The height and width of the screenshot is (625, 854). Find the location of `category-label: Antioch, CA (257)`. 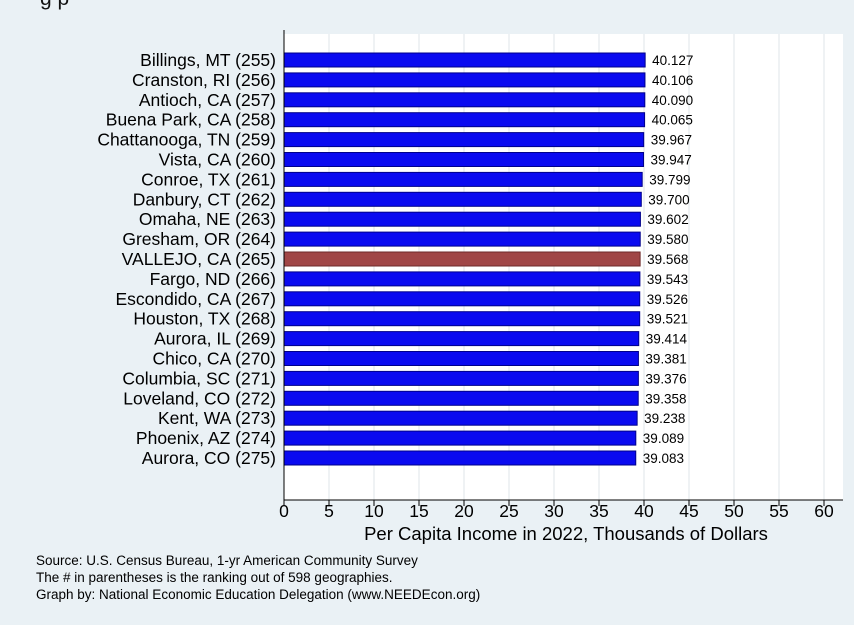

category-label: Antioch, CA (257) is located at coordinates (207, 100).